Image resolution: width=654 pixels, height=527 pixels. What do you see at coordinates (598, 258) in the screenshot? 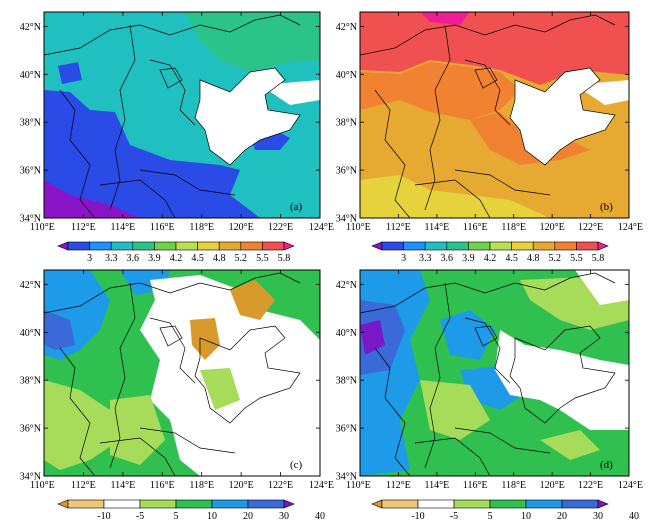
I see `colorbar-label: 5.8` at bounding box center [598, 258].